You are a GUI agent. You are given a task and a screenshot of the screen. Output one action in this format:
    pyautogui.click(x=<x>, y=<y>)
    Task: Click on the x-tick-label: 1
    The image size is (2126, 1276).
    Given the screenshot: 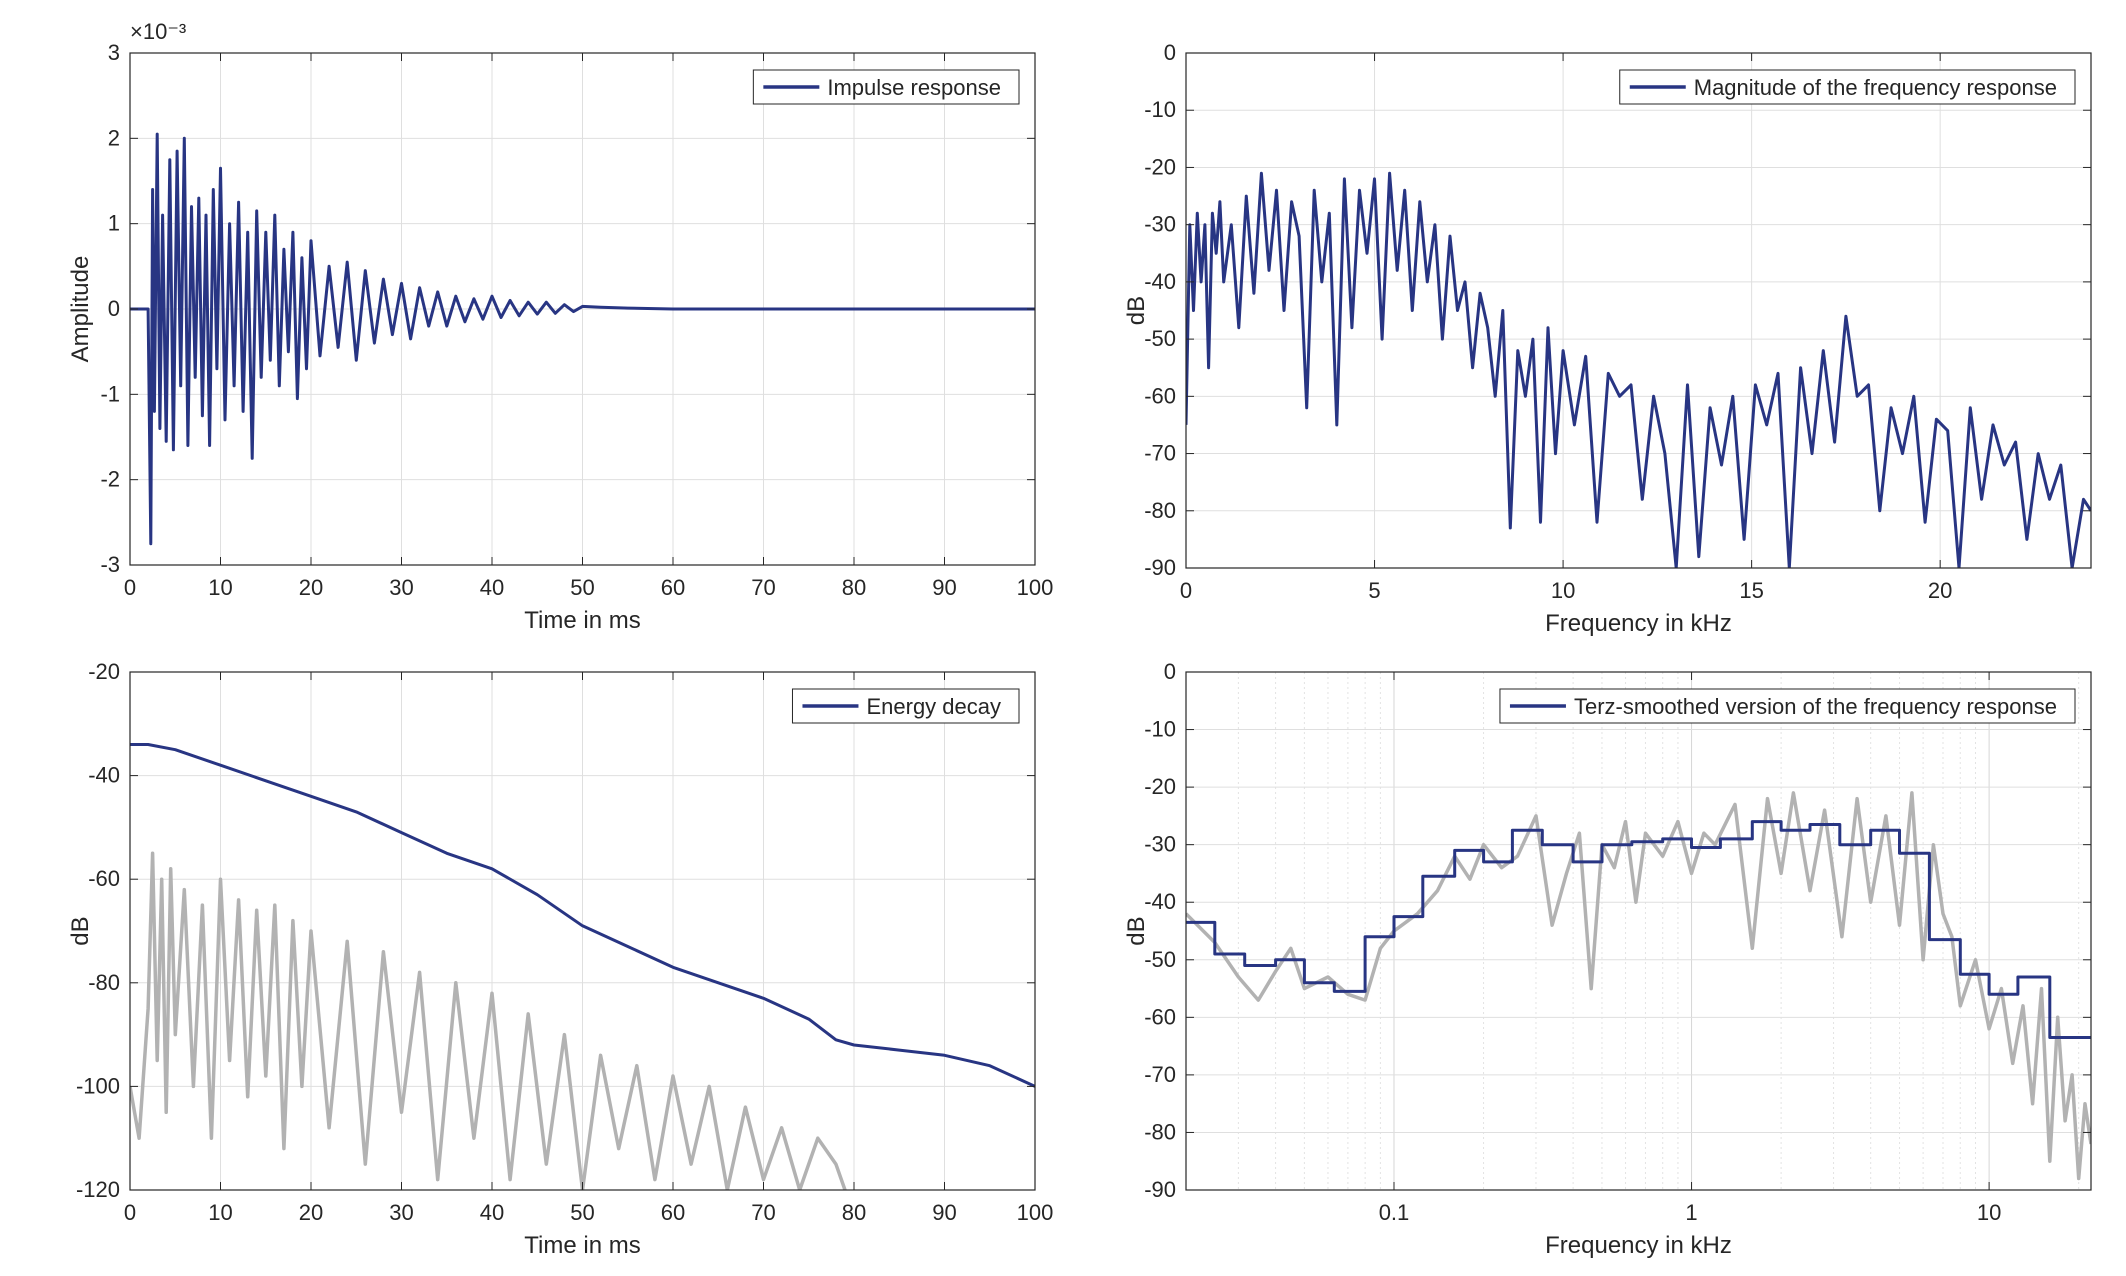 What is the action you would take?
    pyautogui.click(x=1691, y=1212)
    